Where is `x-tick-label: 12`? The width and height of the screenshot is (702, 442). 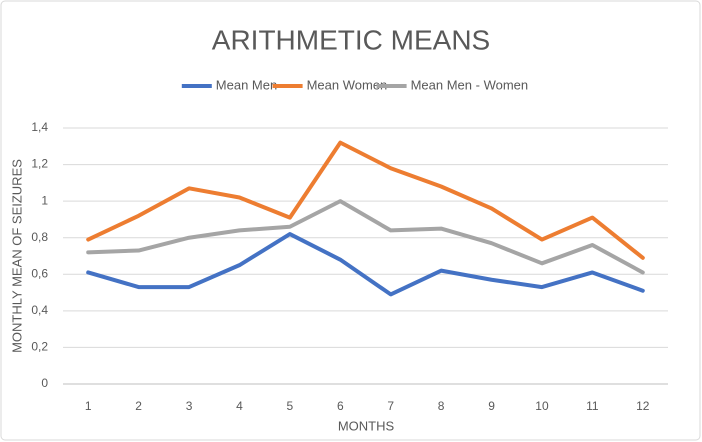
x-tick-label: 12 is located at coordinates (643, 406).